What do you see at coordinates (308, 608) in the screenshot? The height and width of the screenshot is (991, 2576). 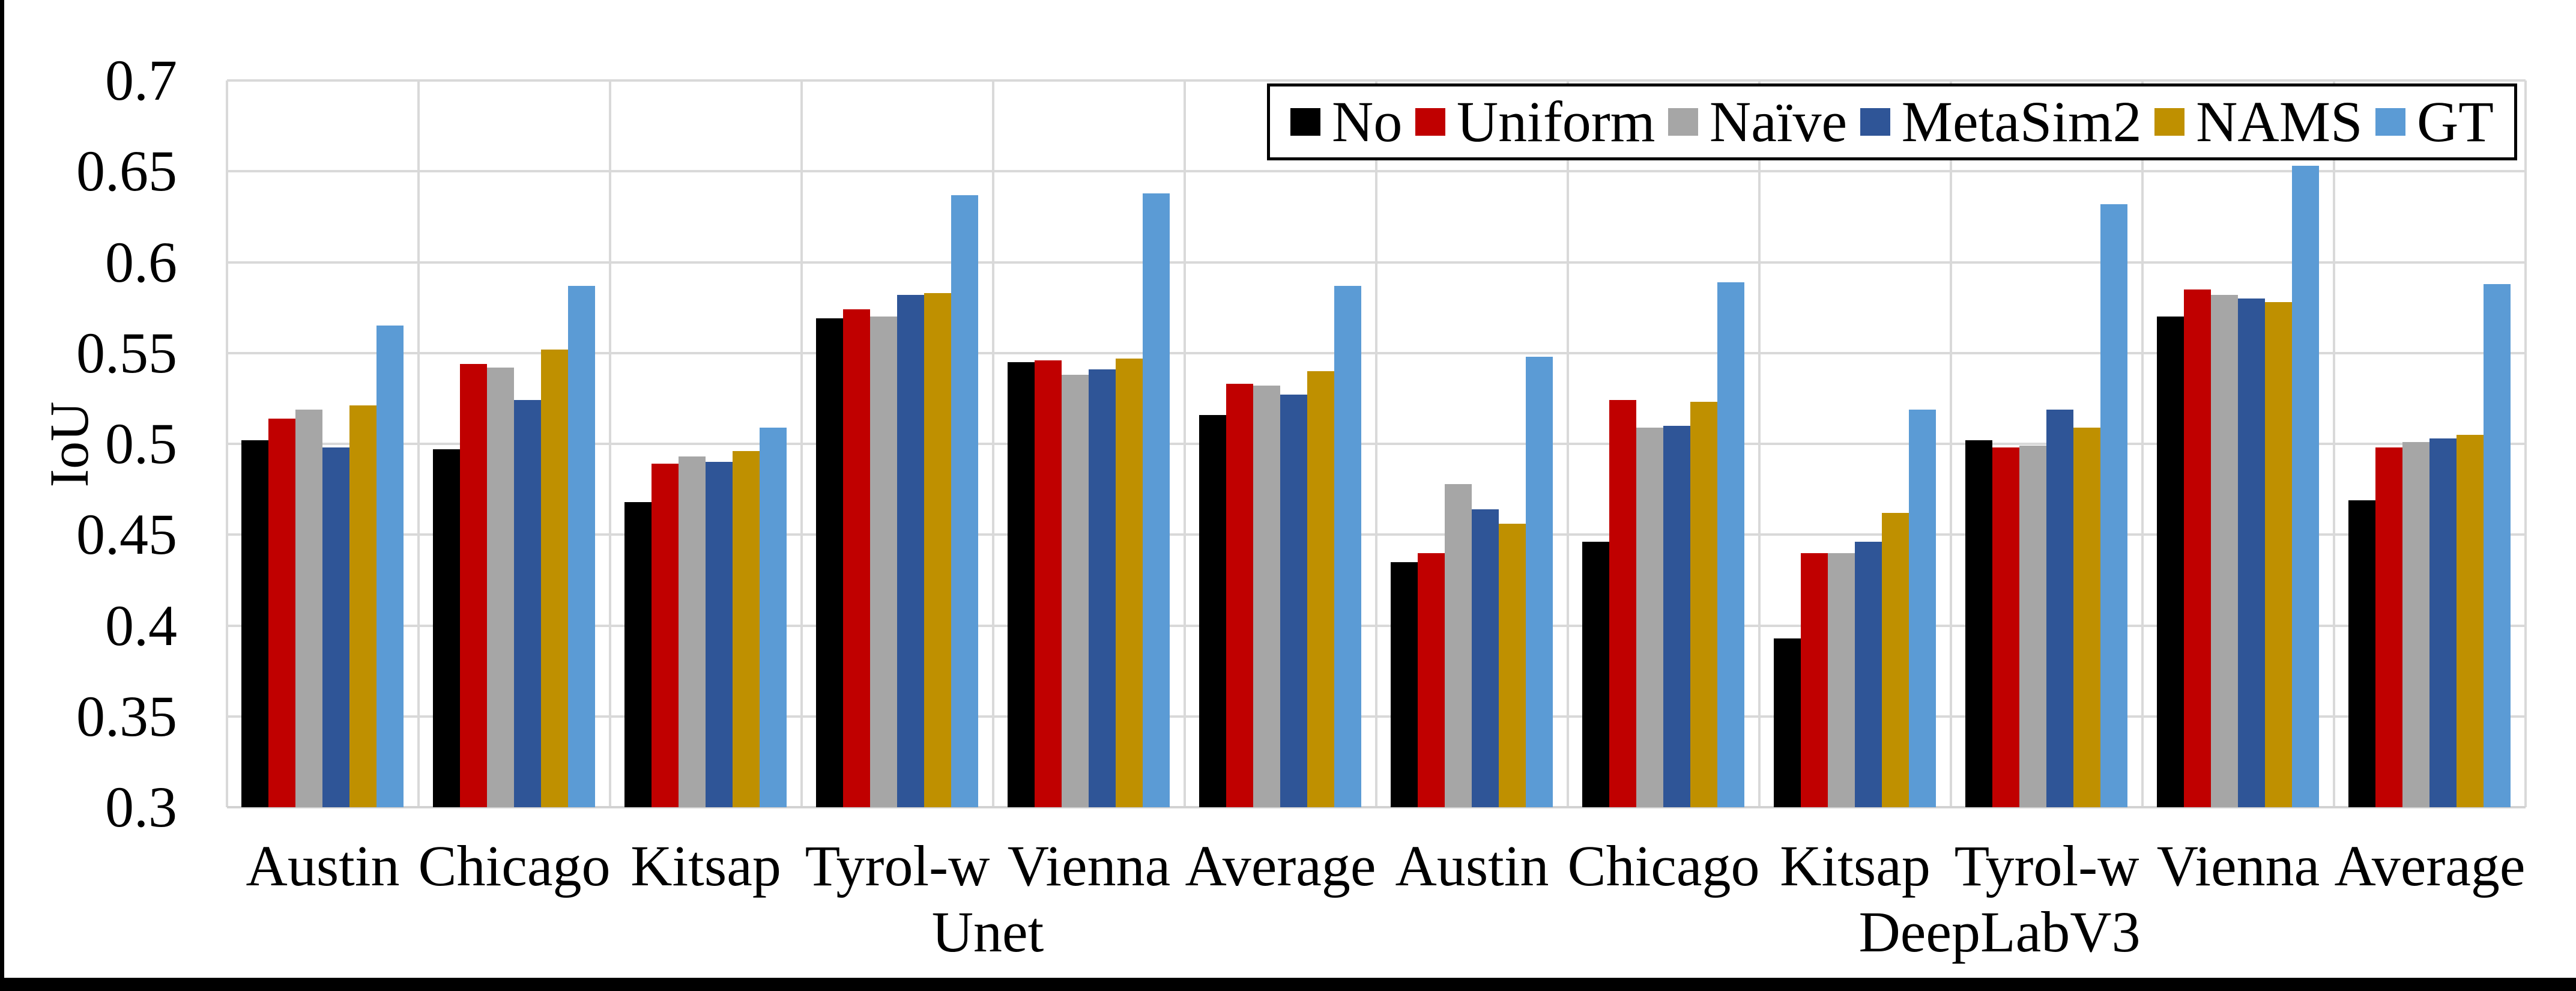 I see `bar-Naïve-Unet-Austin` at bounding box center [308, 608].